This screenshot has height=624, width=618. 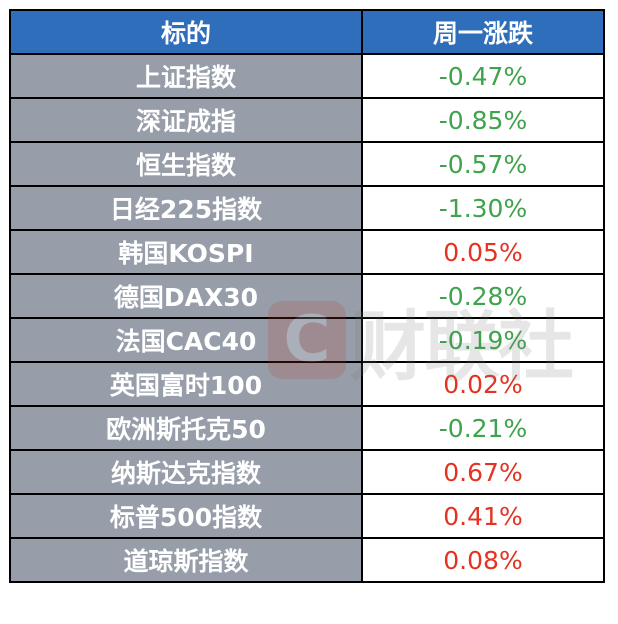 What do you see at coordinates (483, 296) in the screenshot?
I see `index-change: -0.28%` at bounding box center [483, 296].